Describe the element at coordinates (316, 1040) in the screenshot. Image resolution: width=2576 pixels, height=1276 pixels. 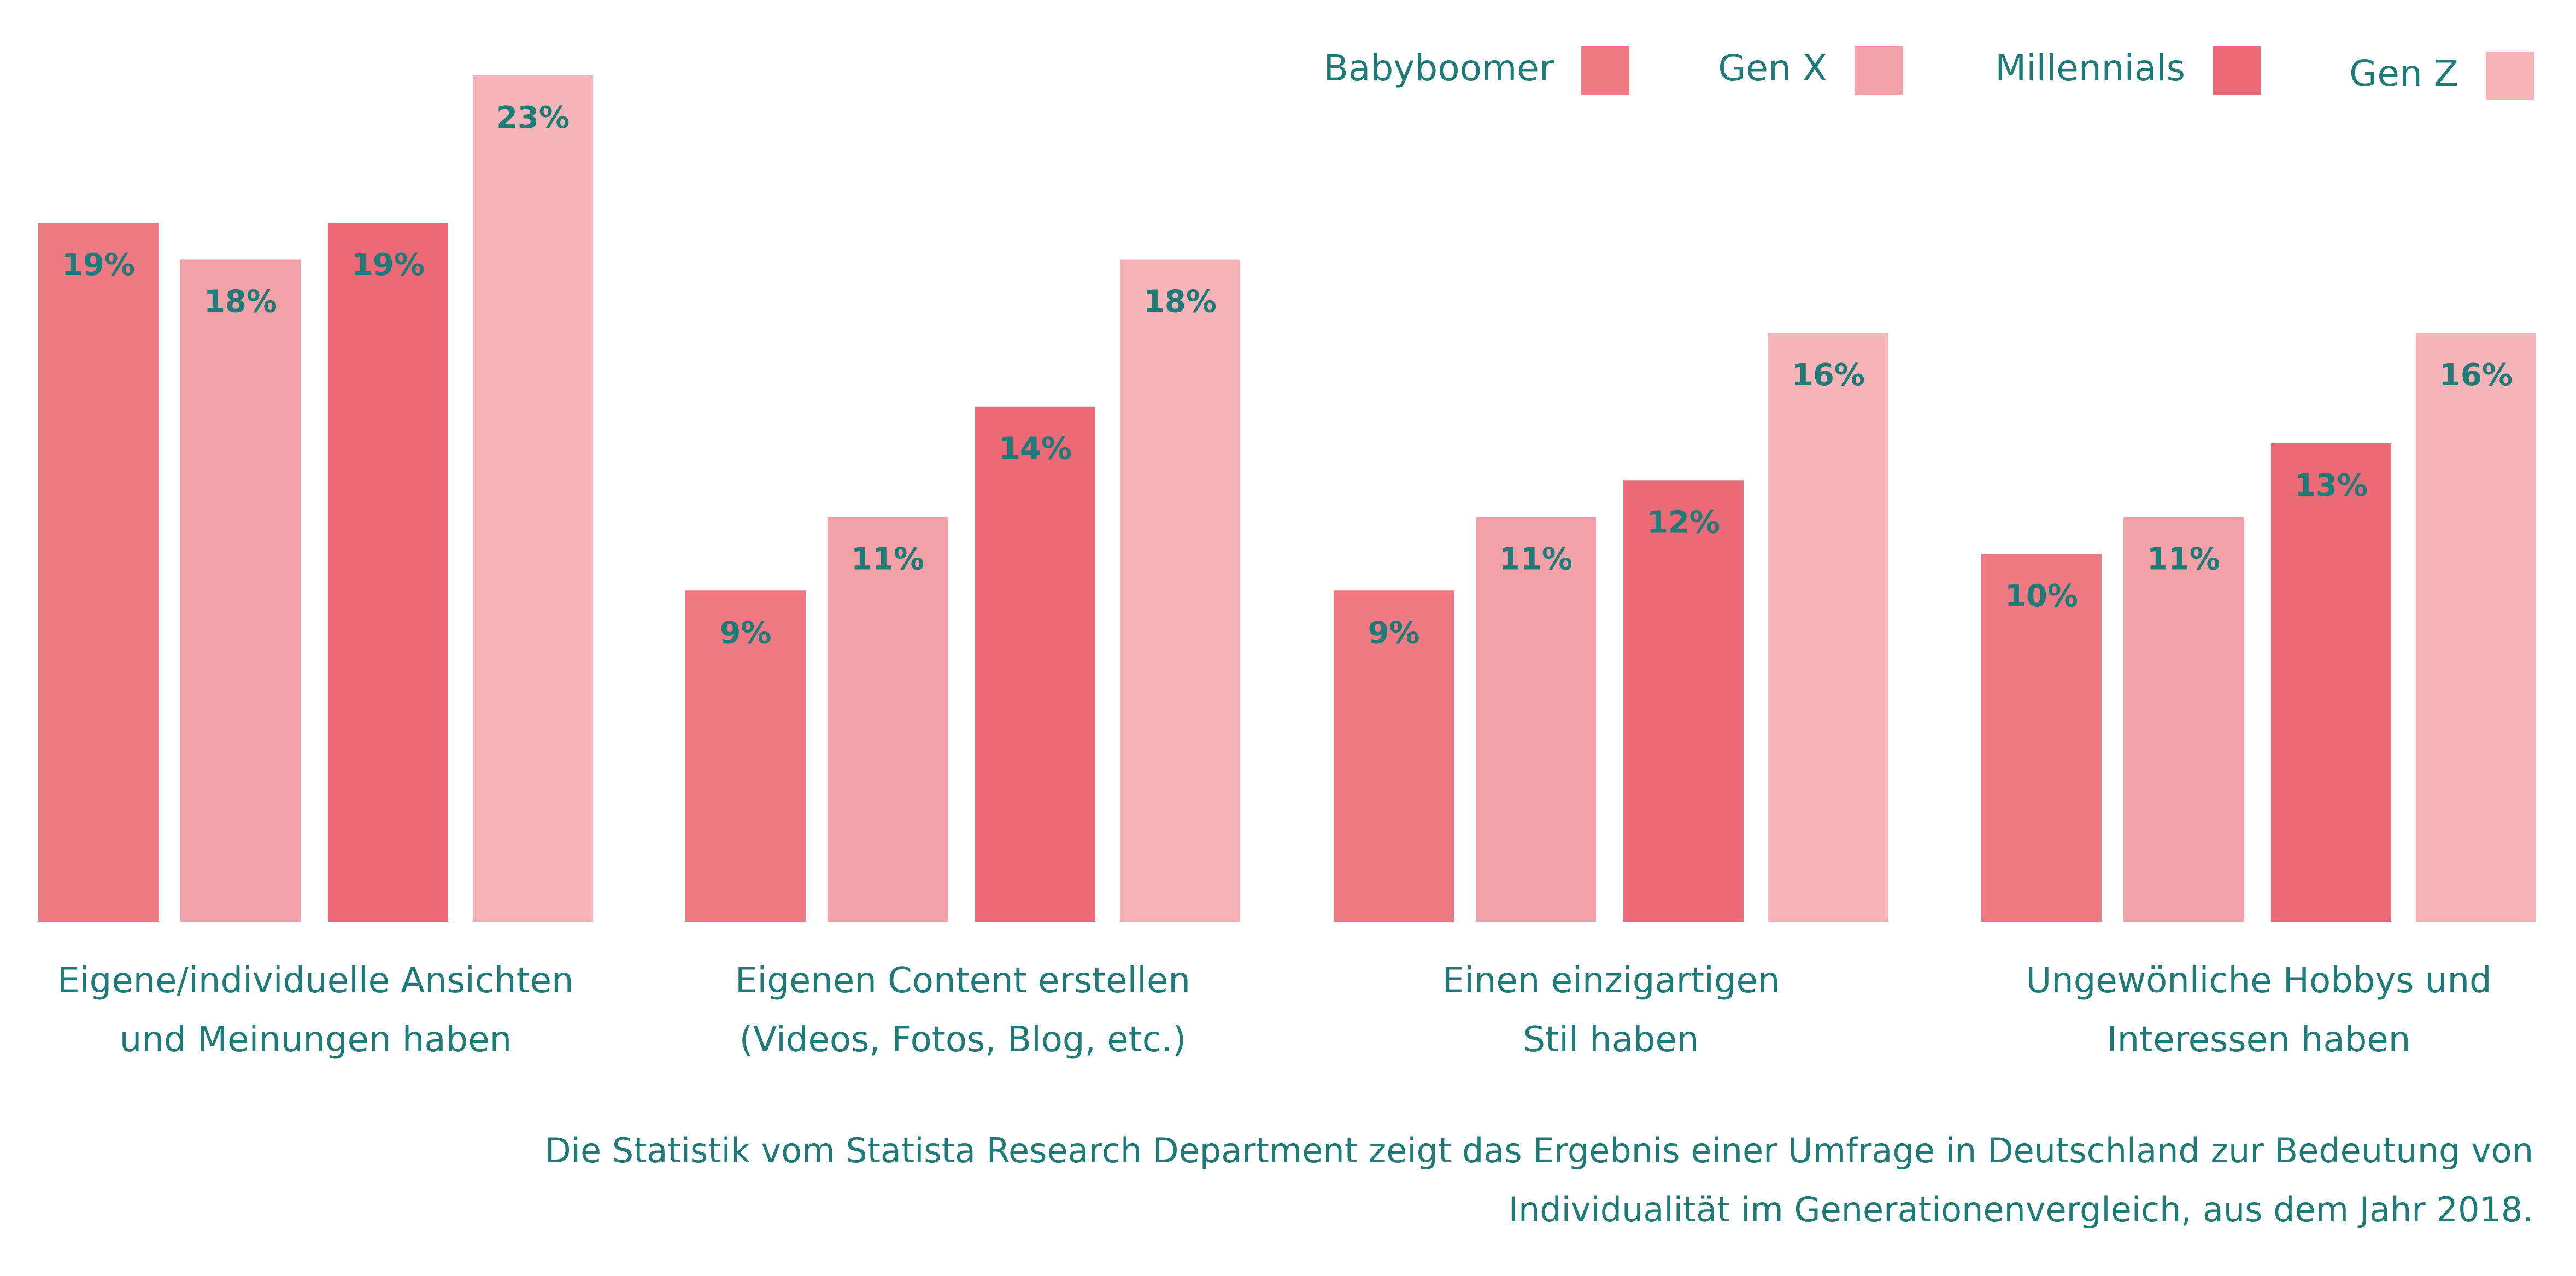
I see `category-label-1-line-2: und Meinungen haben` at that location.